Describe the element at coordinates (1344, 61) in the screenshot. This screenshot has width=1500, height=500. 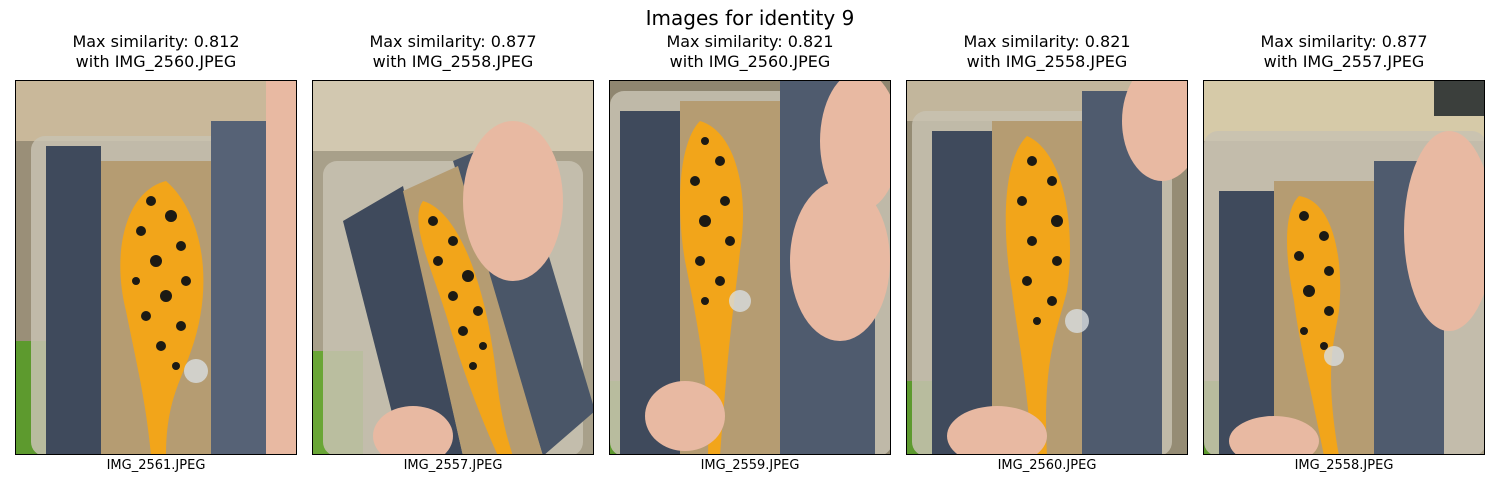
I see `panel-title-line2: with IMG_2557.JPEG` at that location.